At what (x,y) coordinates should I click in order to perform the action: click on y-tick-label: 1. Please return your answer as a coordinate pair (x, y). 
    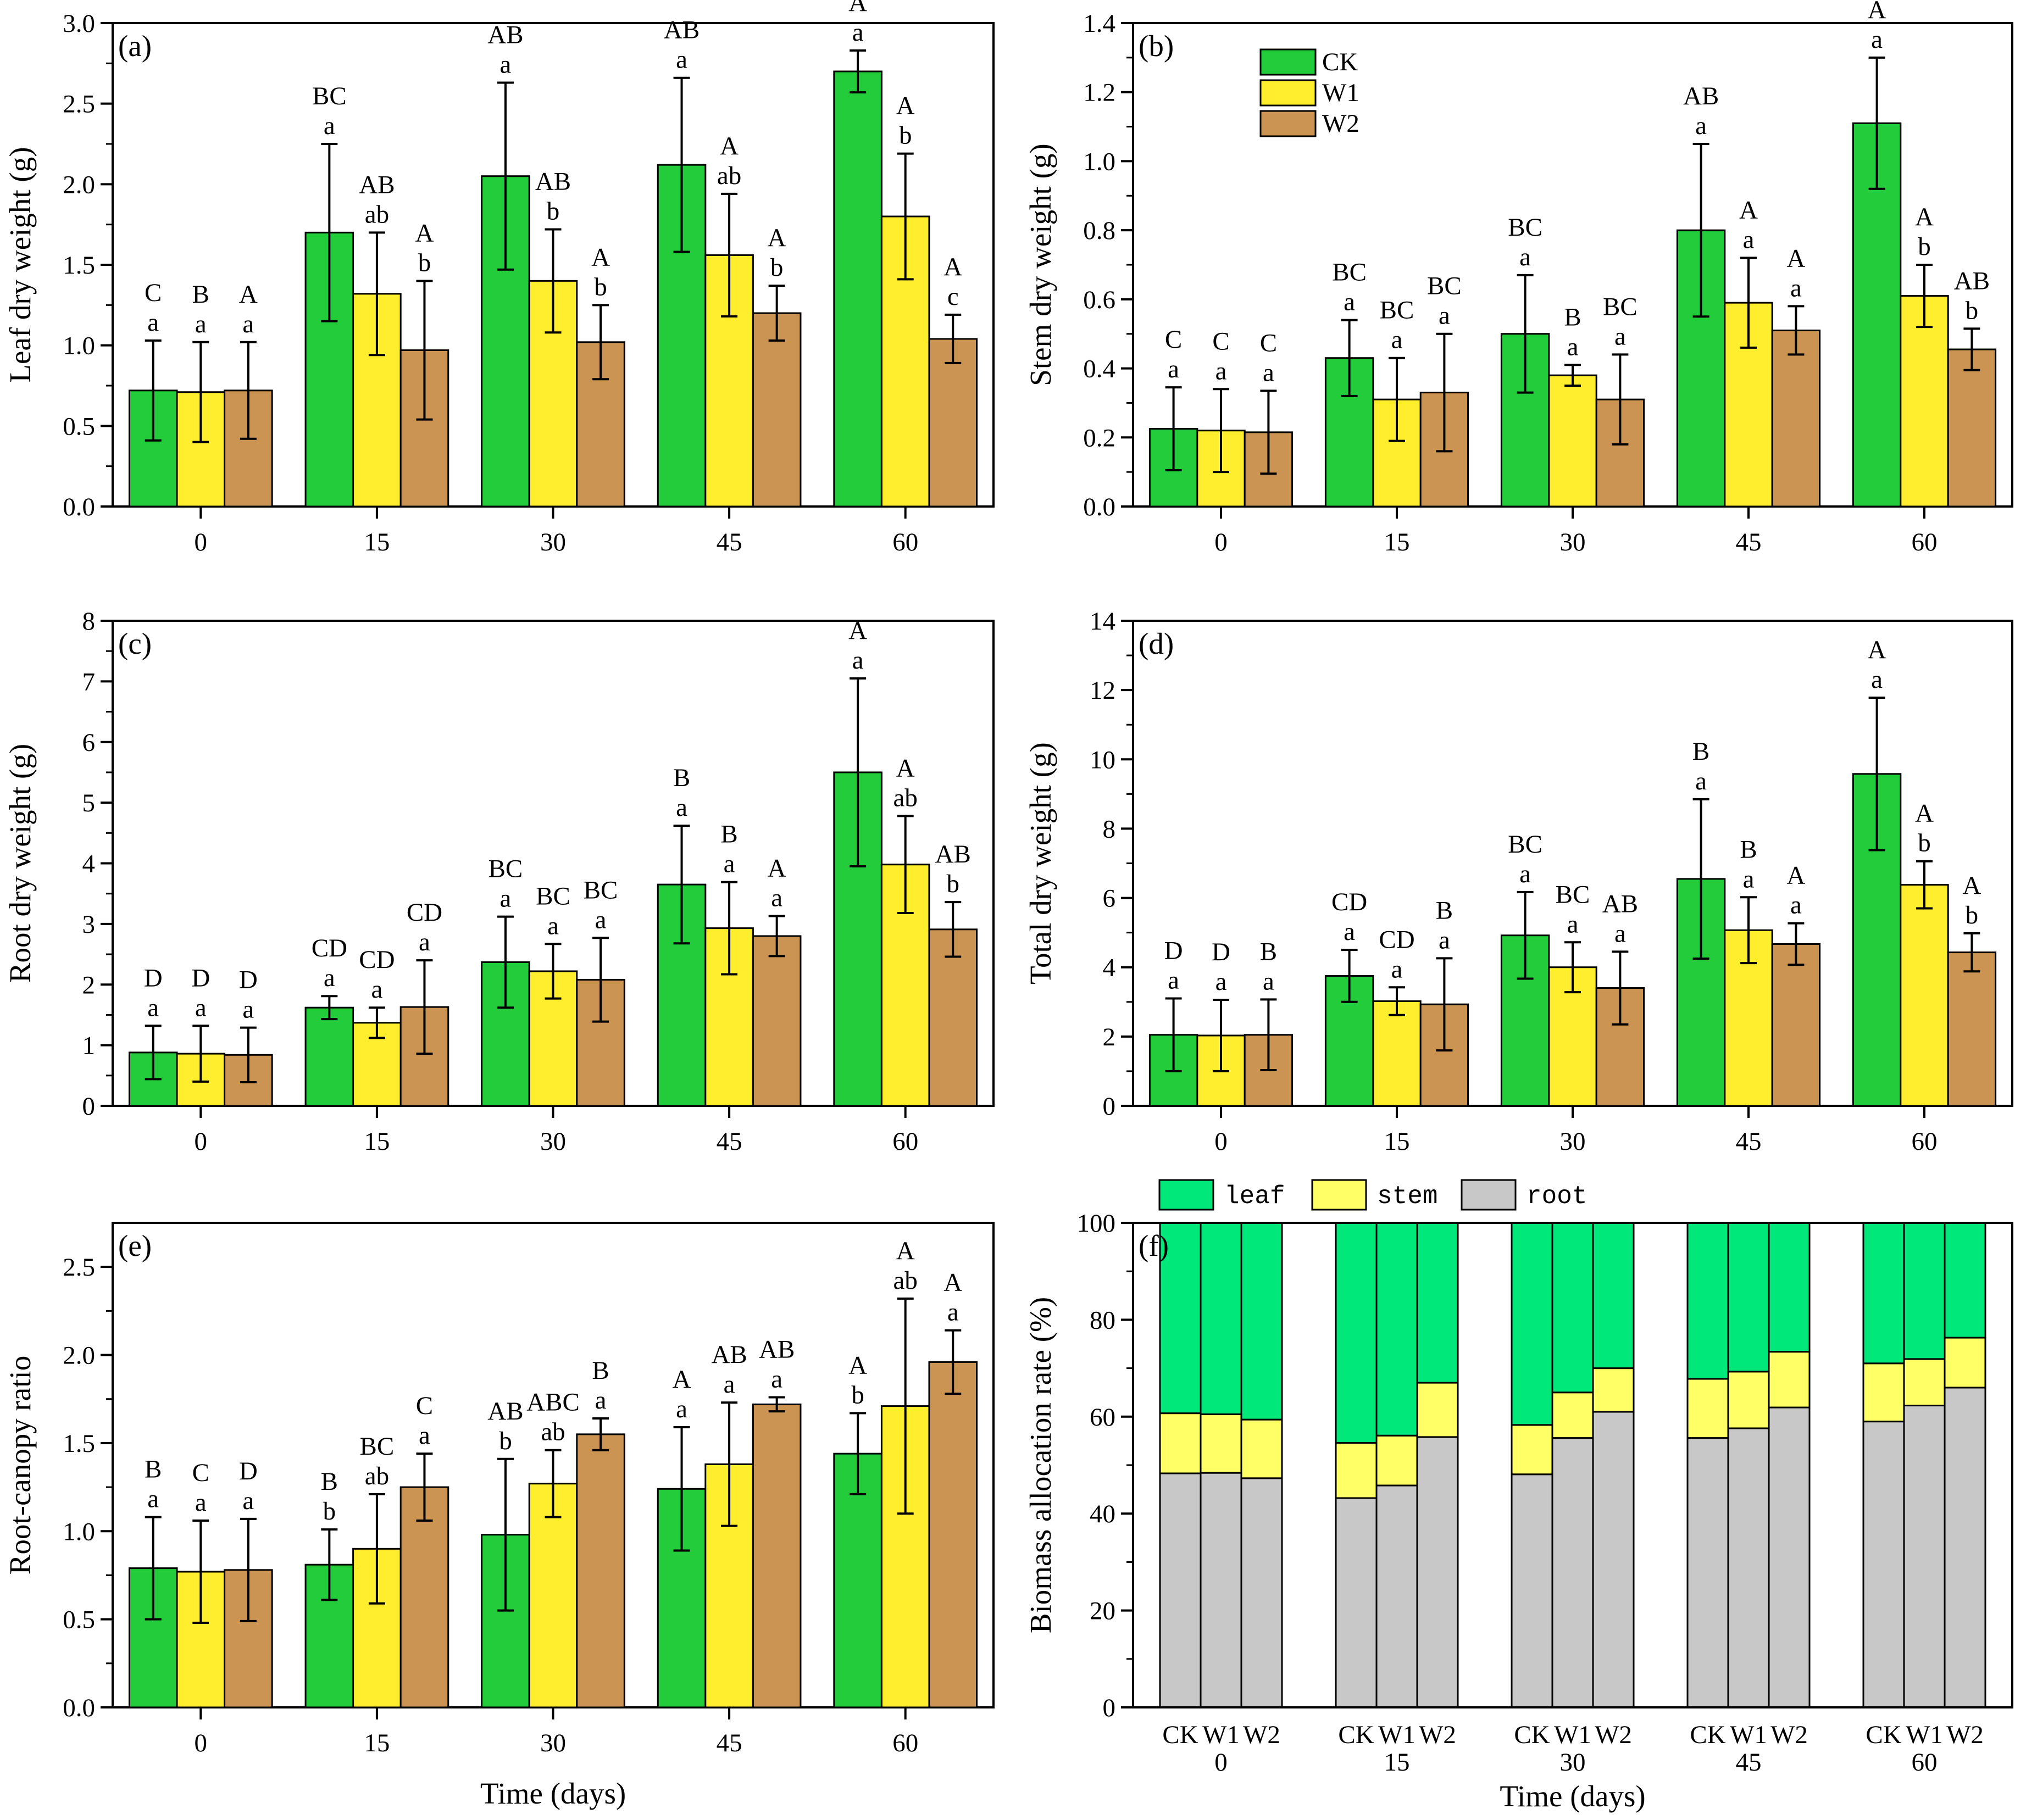
    Looking at the image, I should click on (89, 1046).